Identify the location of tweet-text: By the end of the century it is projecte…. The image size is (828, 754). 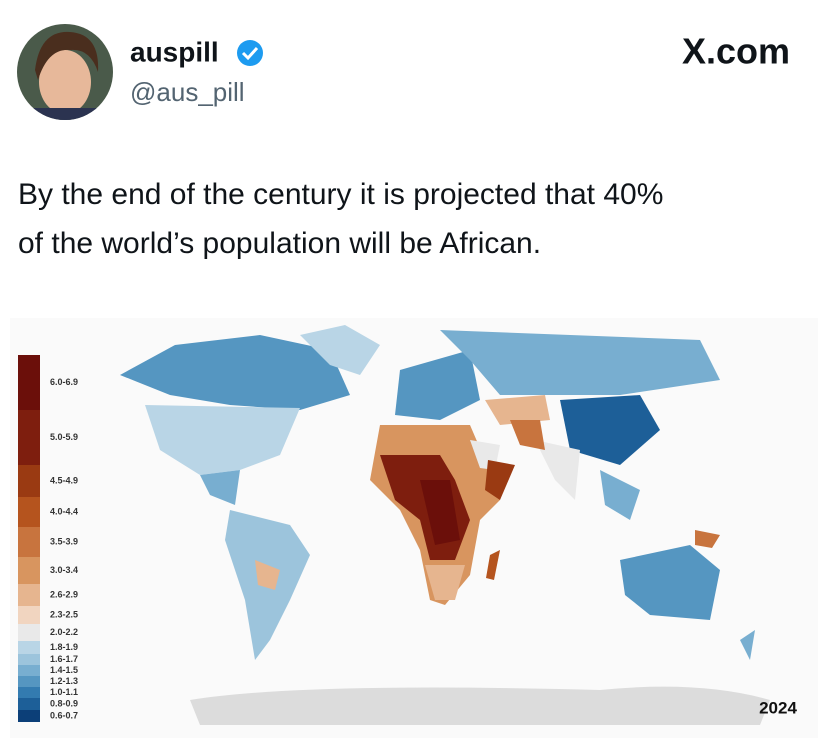
(340, 194).